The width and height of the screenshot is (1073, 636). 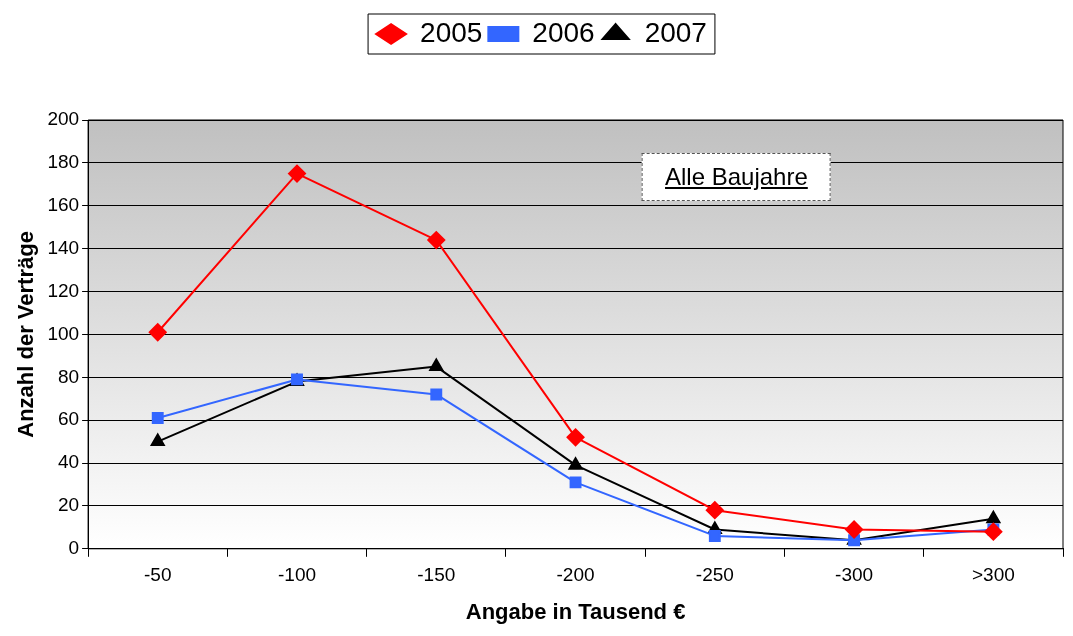 What do you see at coordinates (563, 32) in the screenshot?
I see `legend-label: 2006` at bounding box center [563, 32].